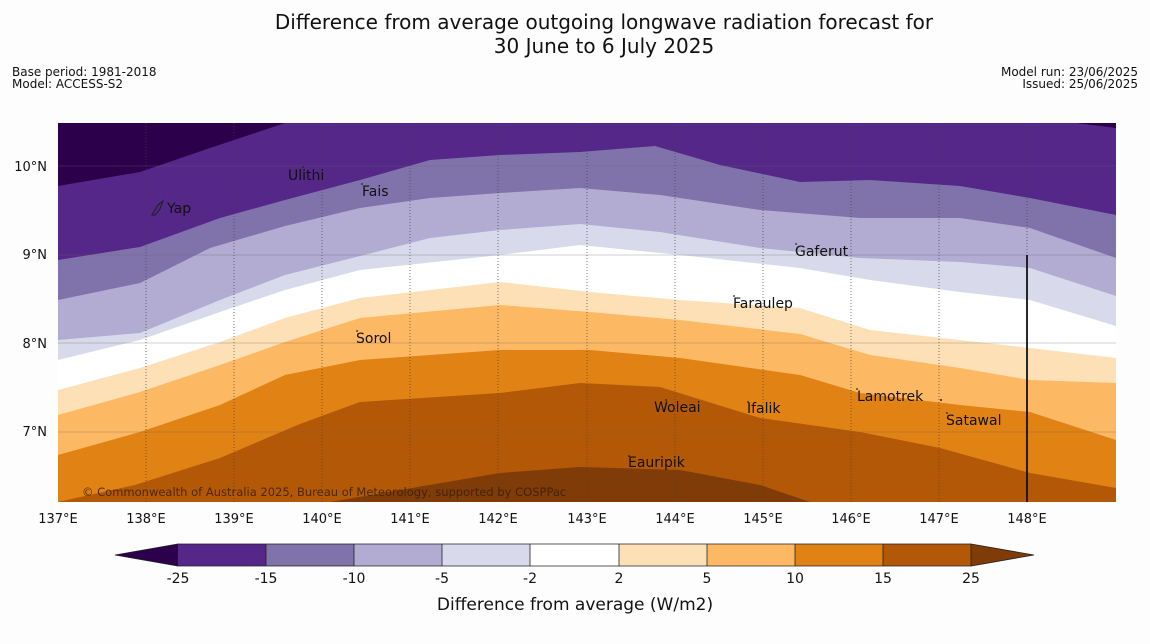 This screenshot has height=644, width=1150. I want to click on place-label-fais: Fais, so click(375, 192).